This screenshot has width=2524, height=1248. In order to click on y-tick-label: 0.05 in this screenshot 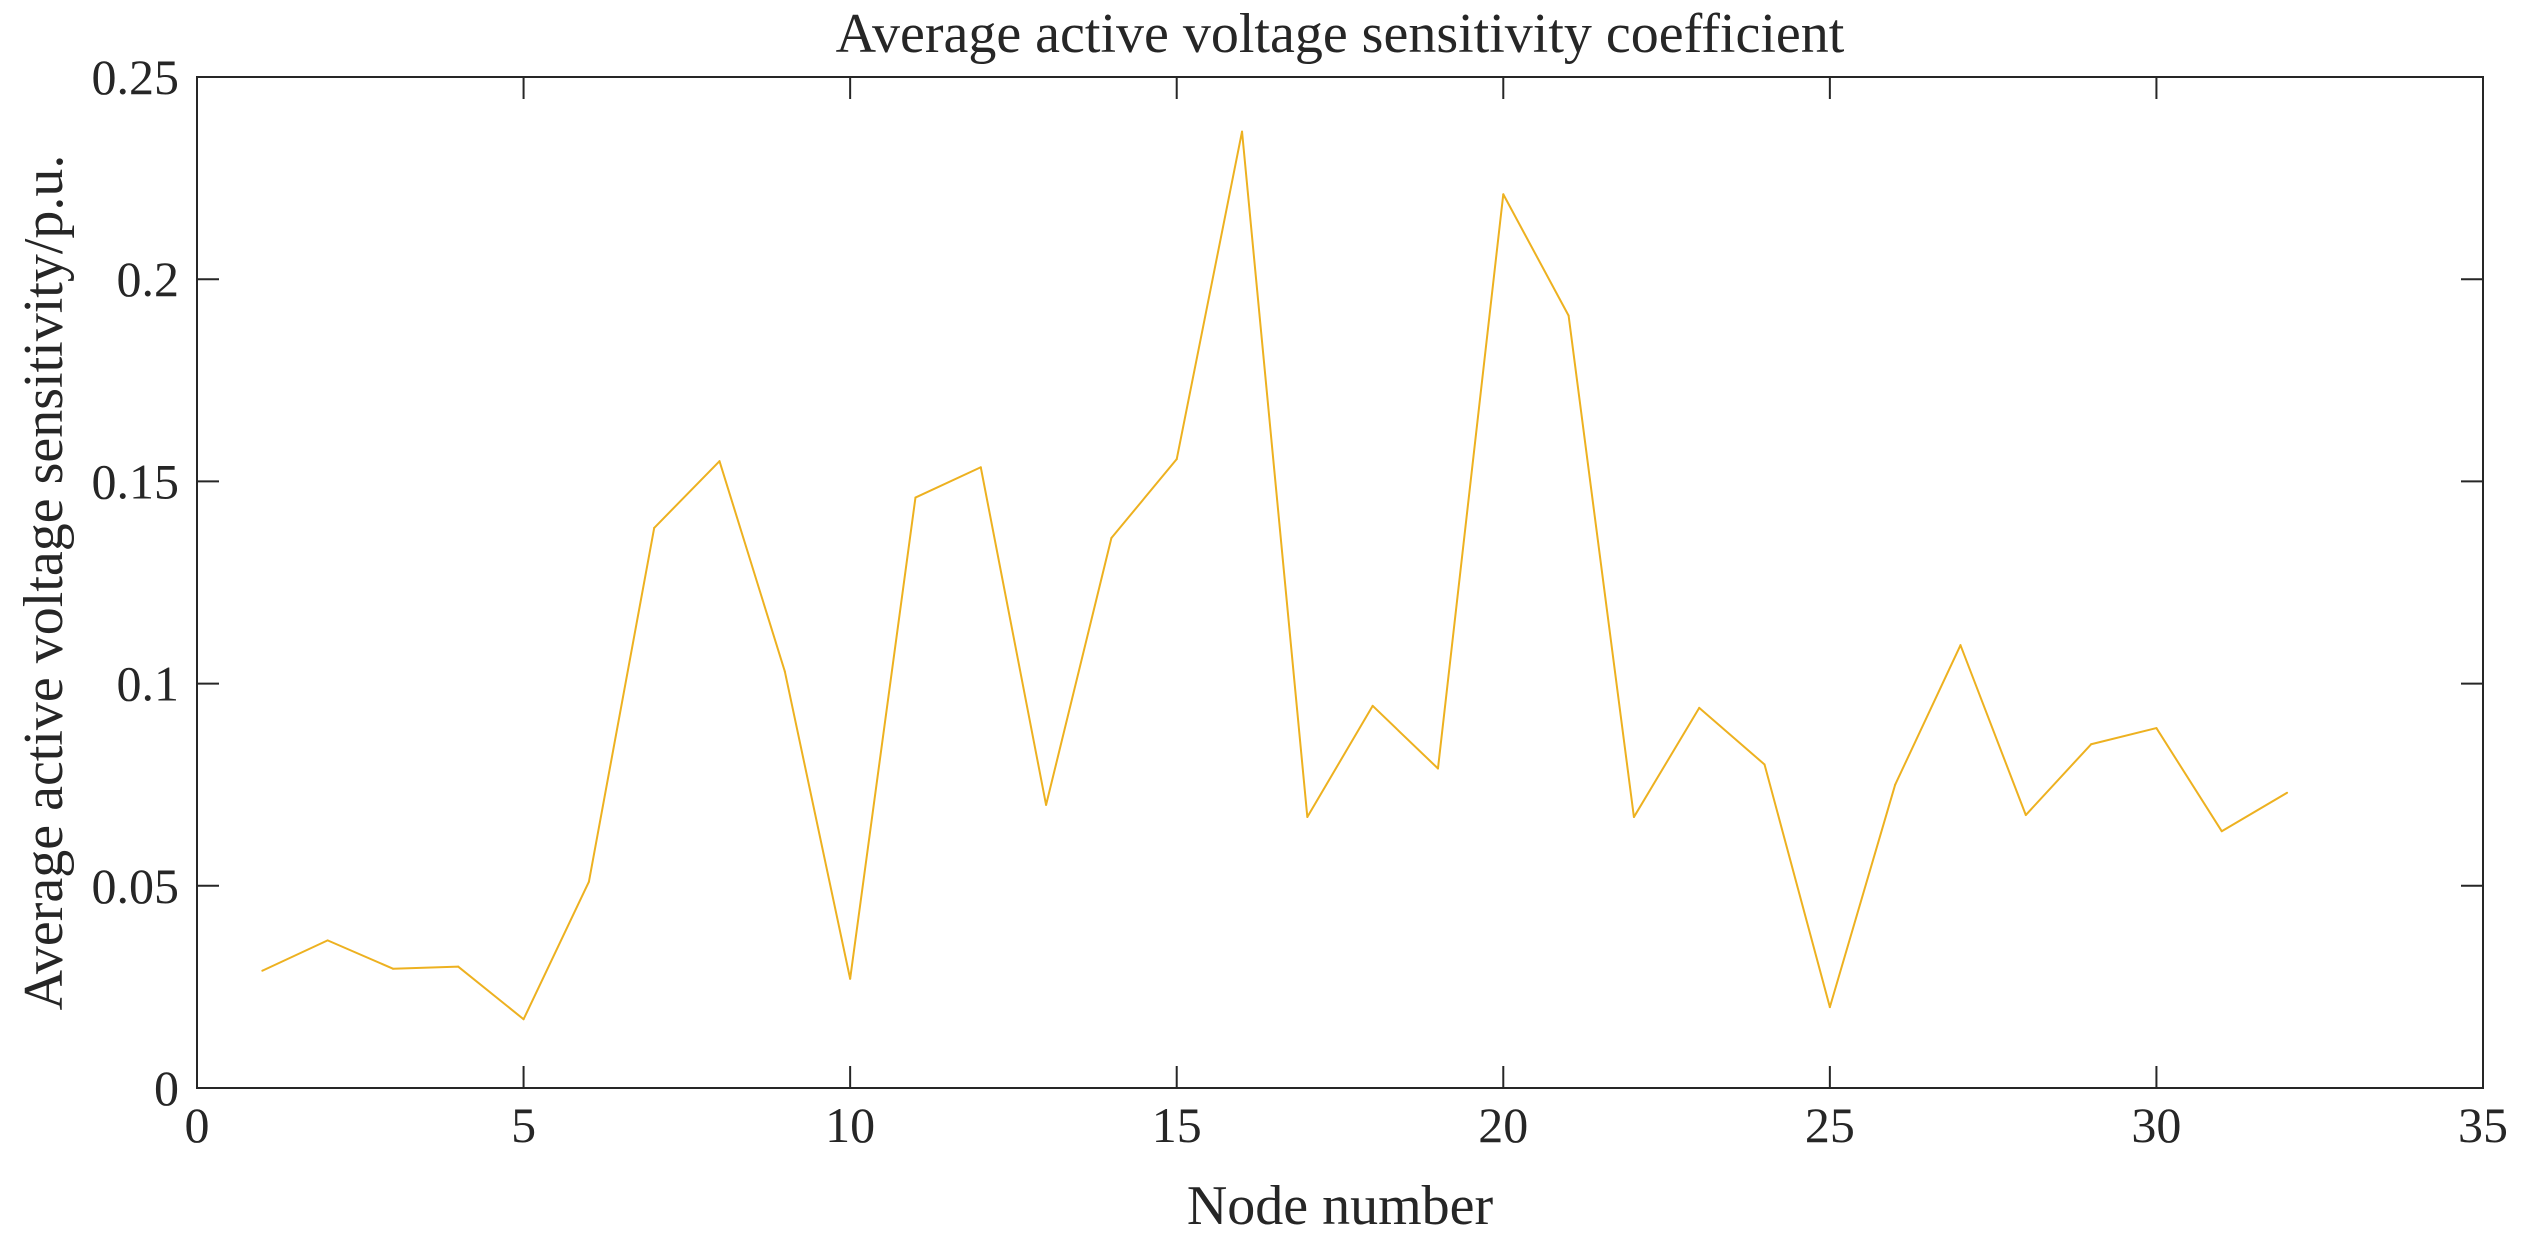, I will do `click(136, 886)`.